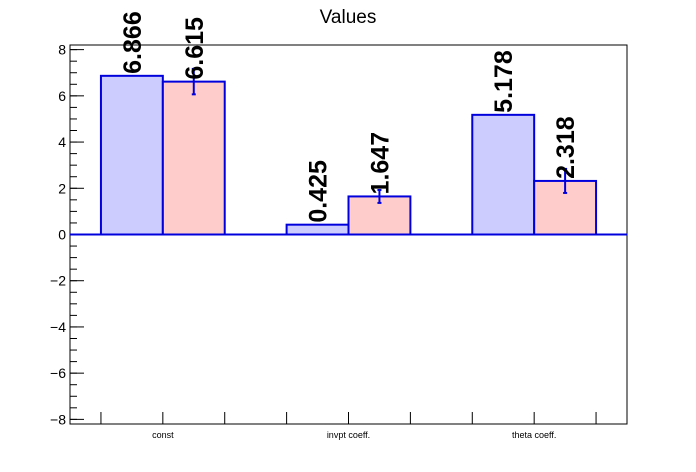  Describe the element at coordinates (380, 163) in the screenshot. I see `value-label: 1.647` at that location.